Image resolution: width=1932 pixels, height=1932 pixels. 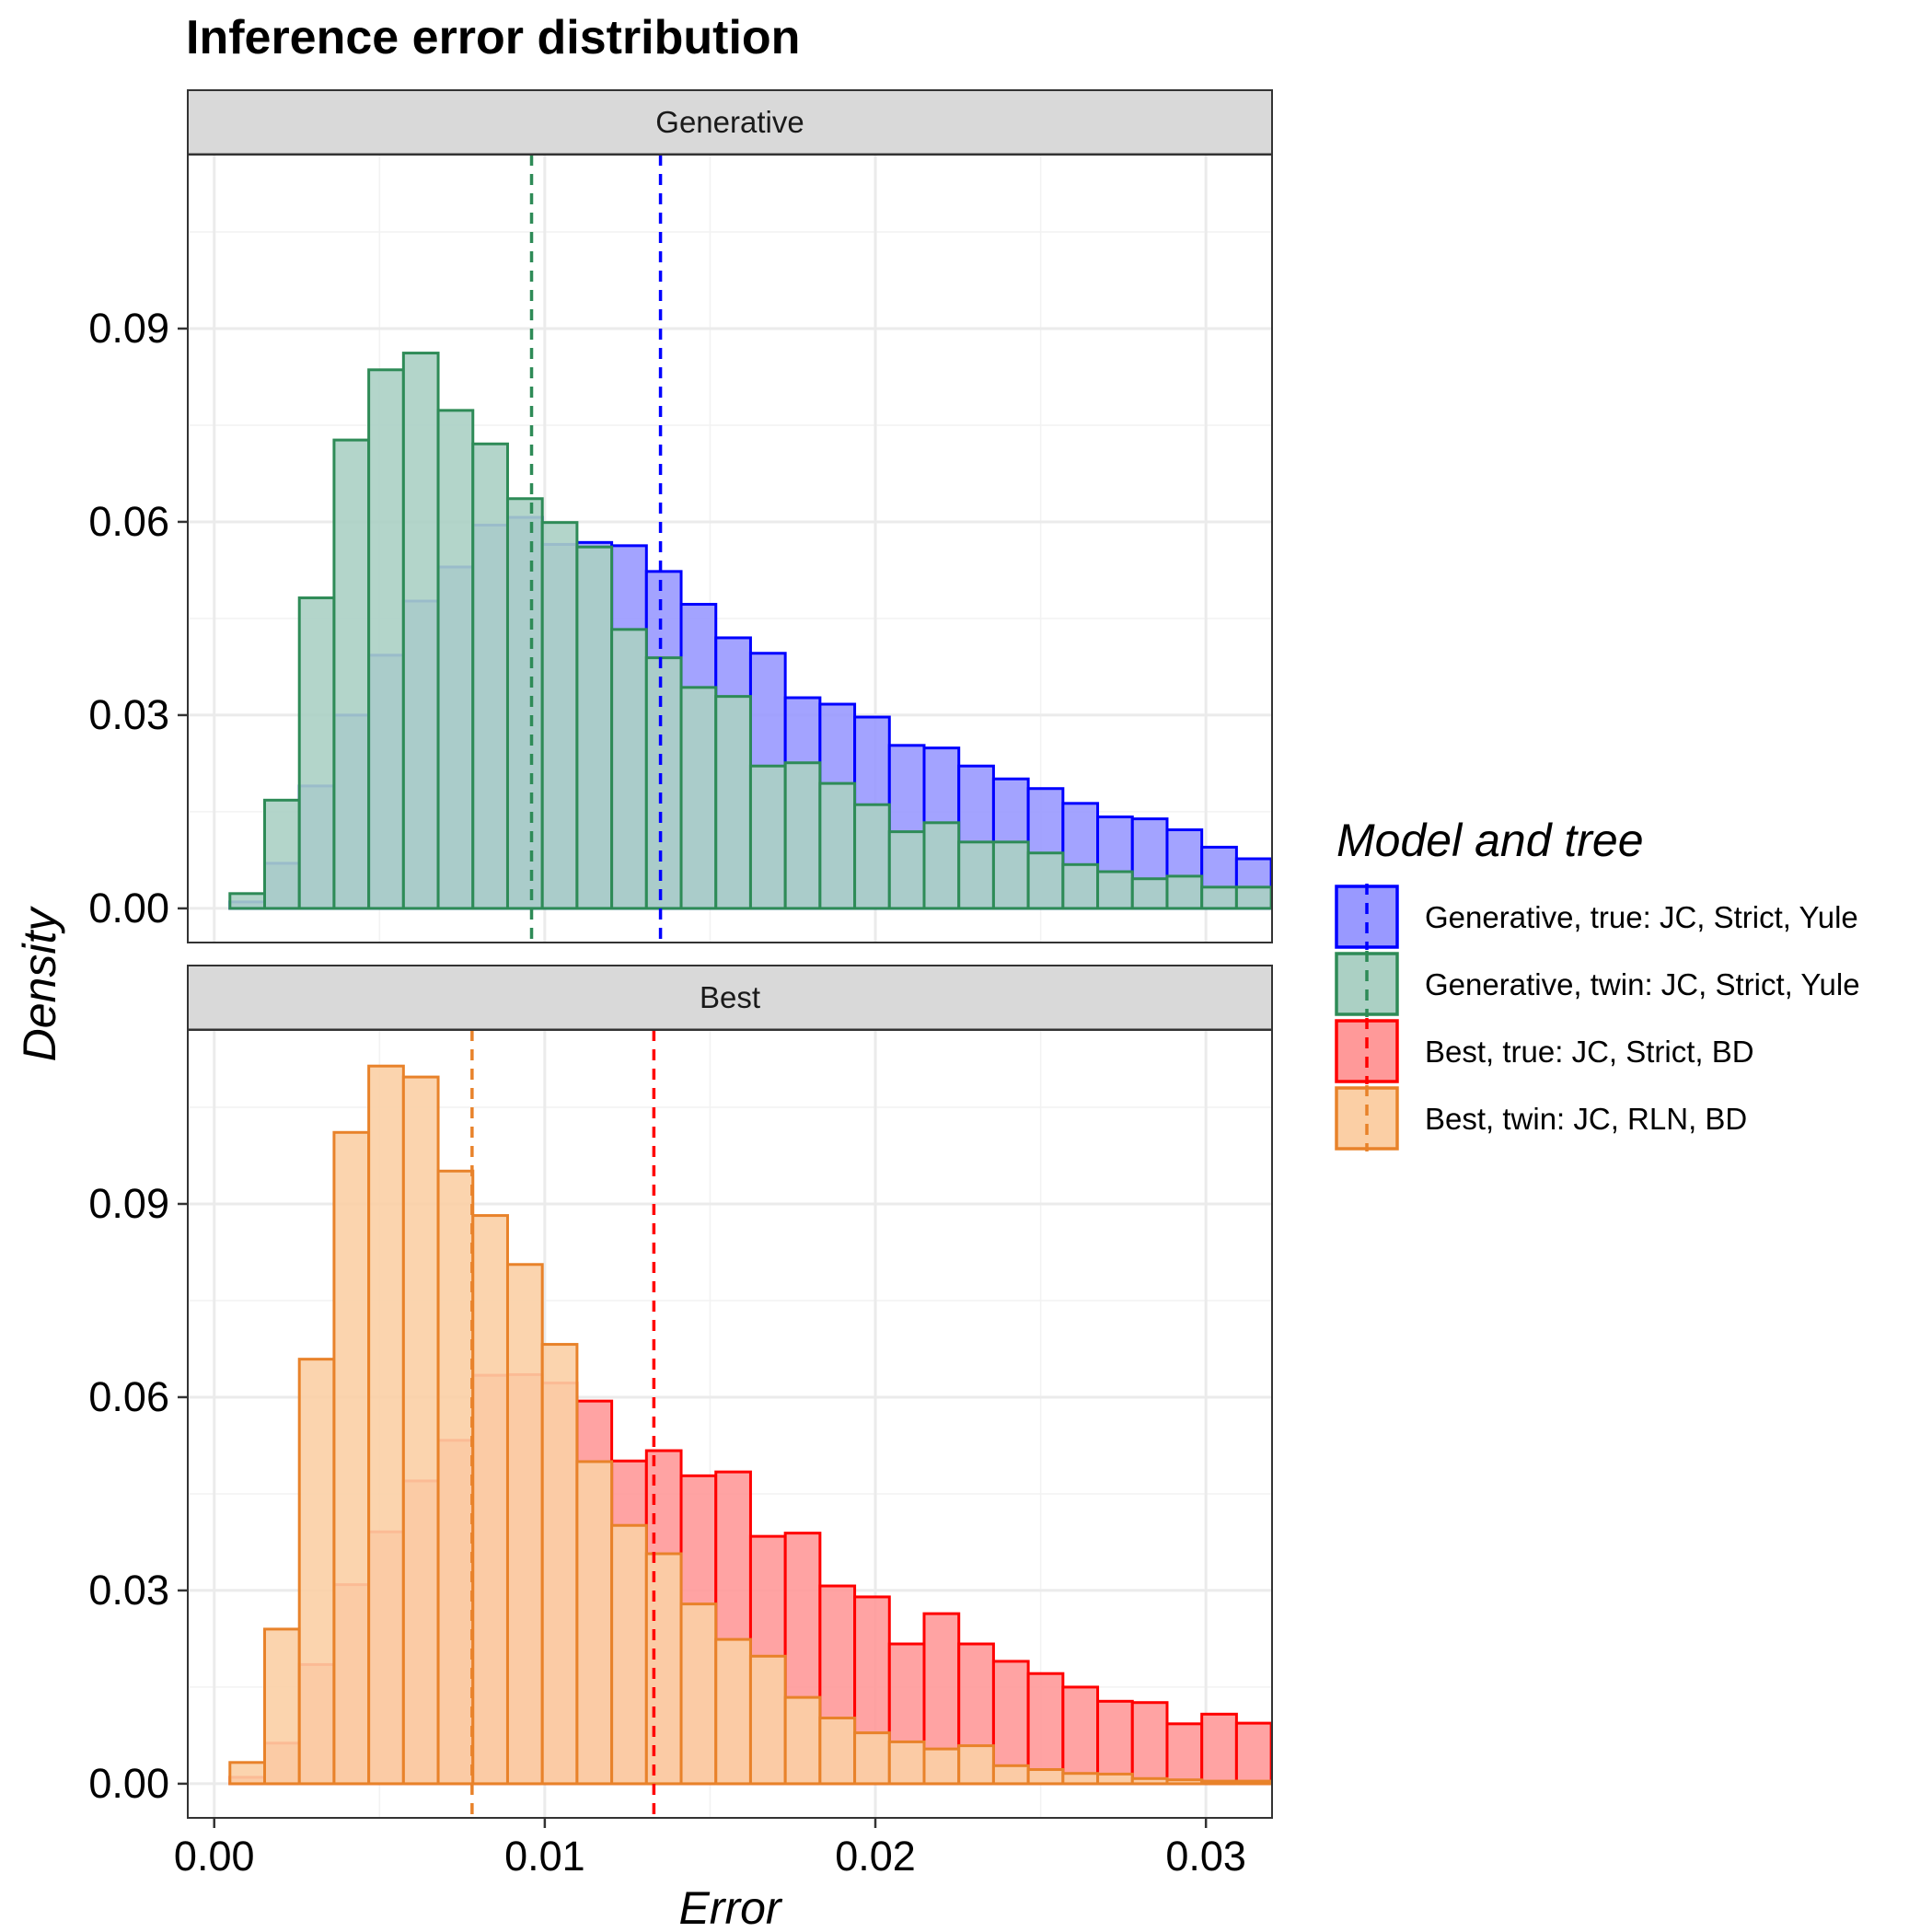 I want to click on legend-item: Generative, twin: JC, Strict, Yule, so click(x=1598, y=984).